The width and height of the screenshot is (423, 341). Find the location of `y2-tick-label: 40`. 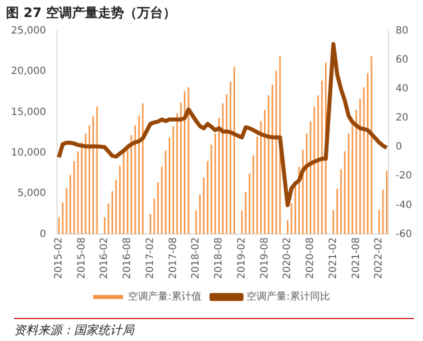

y2-tick-label: 40 is located at coordinates (402, 89).